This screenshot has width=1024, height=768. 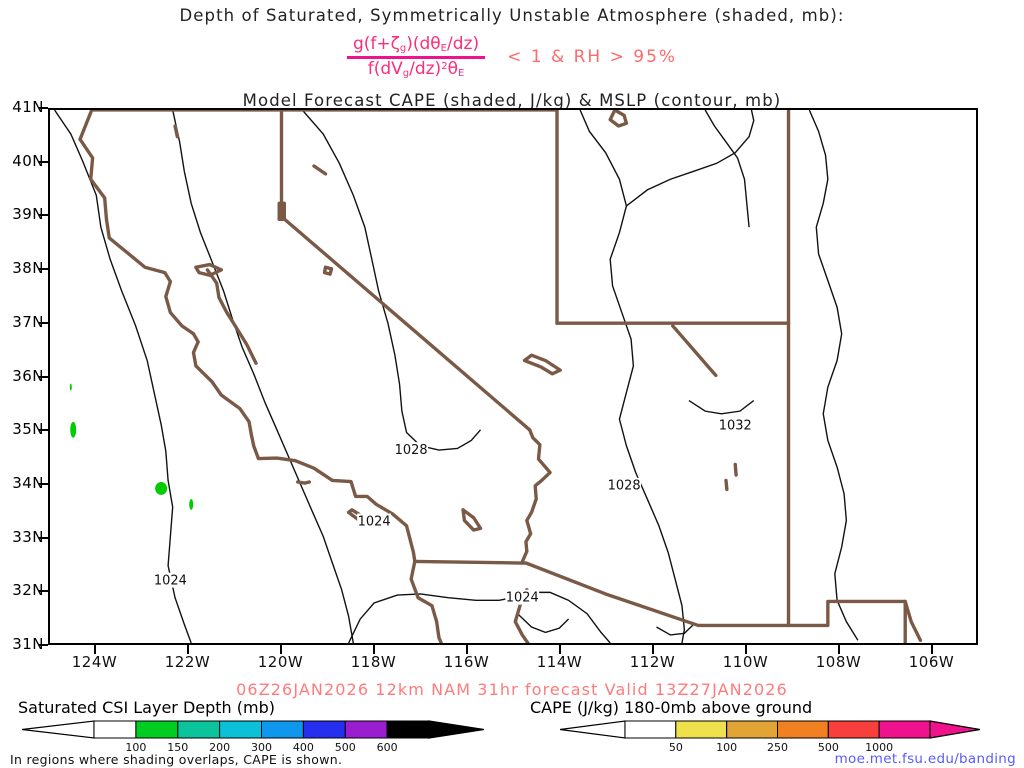 What do you see at coordinates (136, 747) in the screenshot?
I see `colorbar-tick-label: 100` at bounding box center [136, 747].